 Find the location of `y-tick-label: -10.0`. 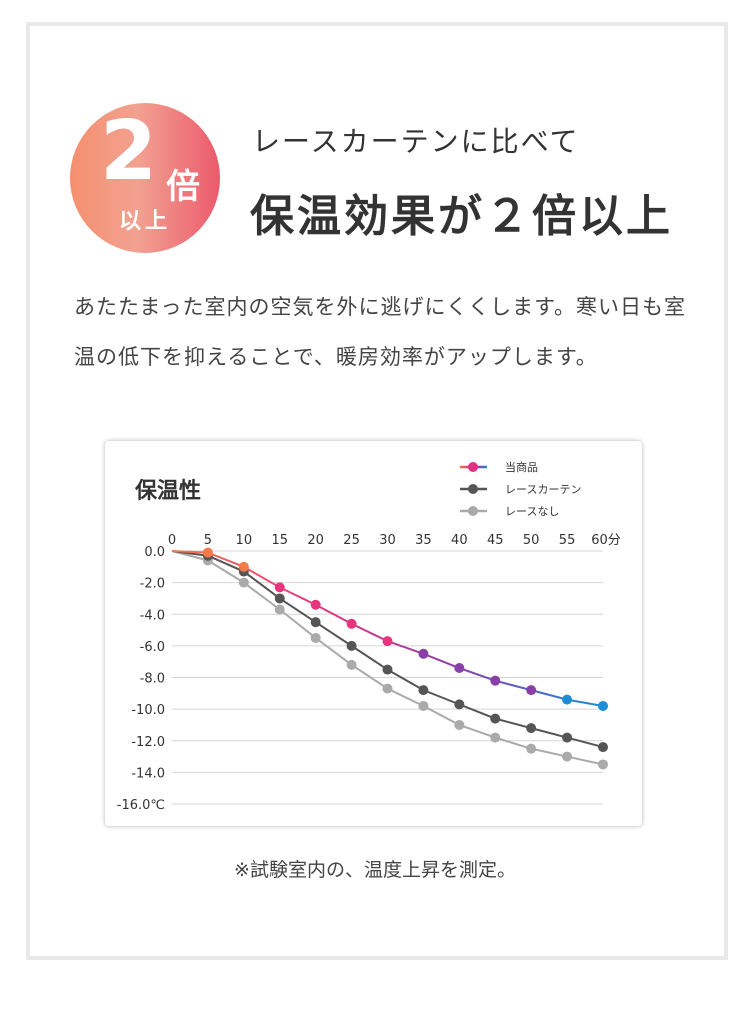

y-tick-label: -10.0 is located at coordinates (148, 710).